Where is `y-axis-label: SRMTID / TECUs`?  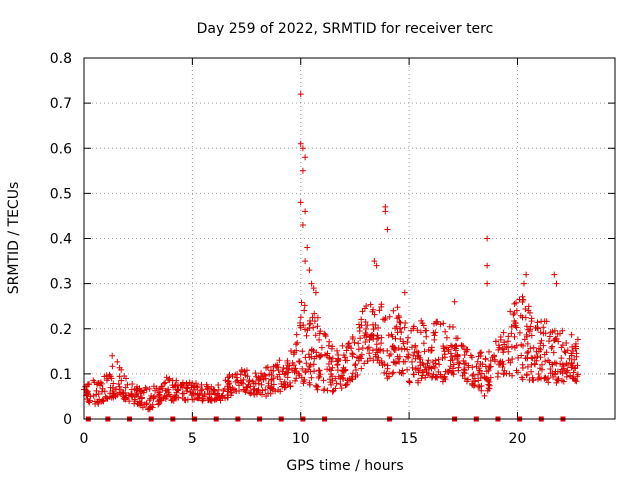 y-axis-label: SRMTID / TECUs is located at coordinates (14, 238).